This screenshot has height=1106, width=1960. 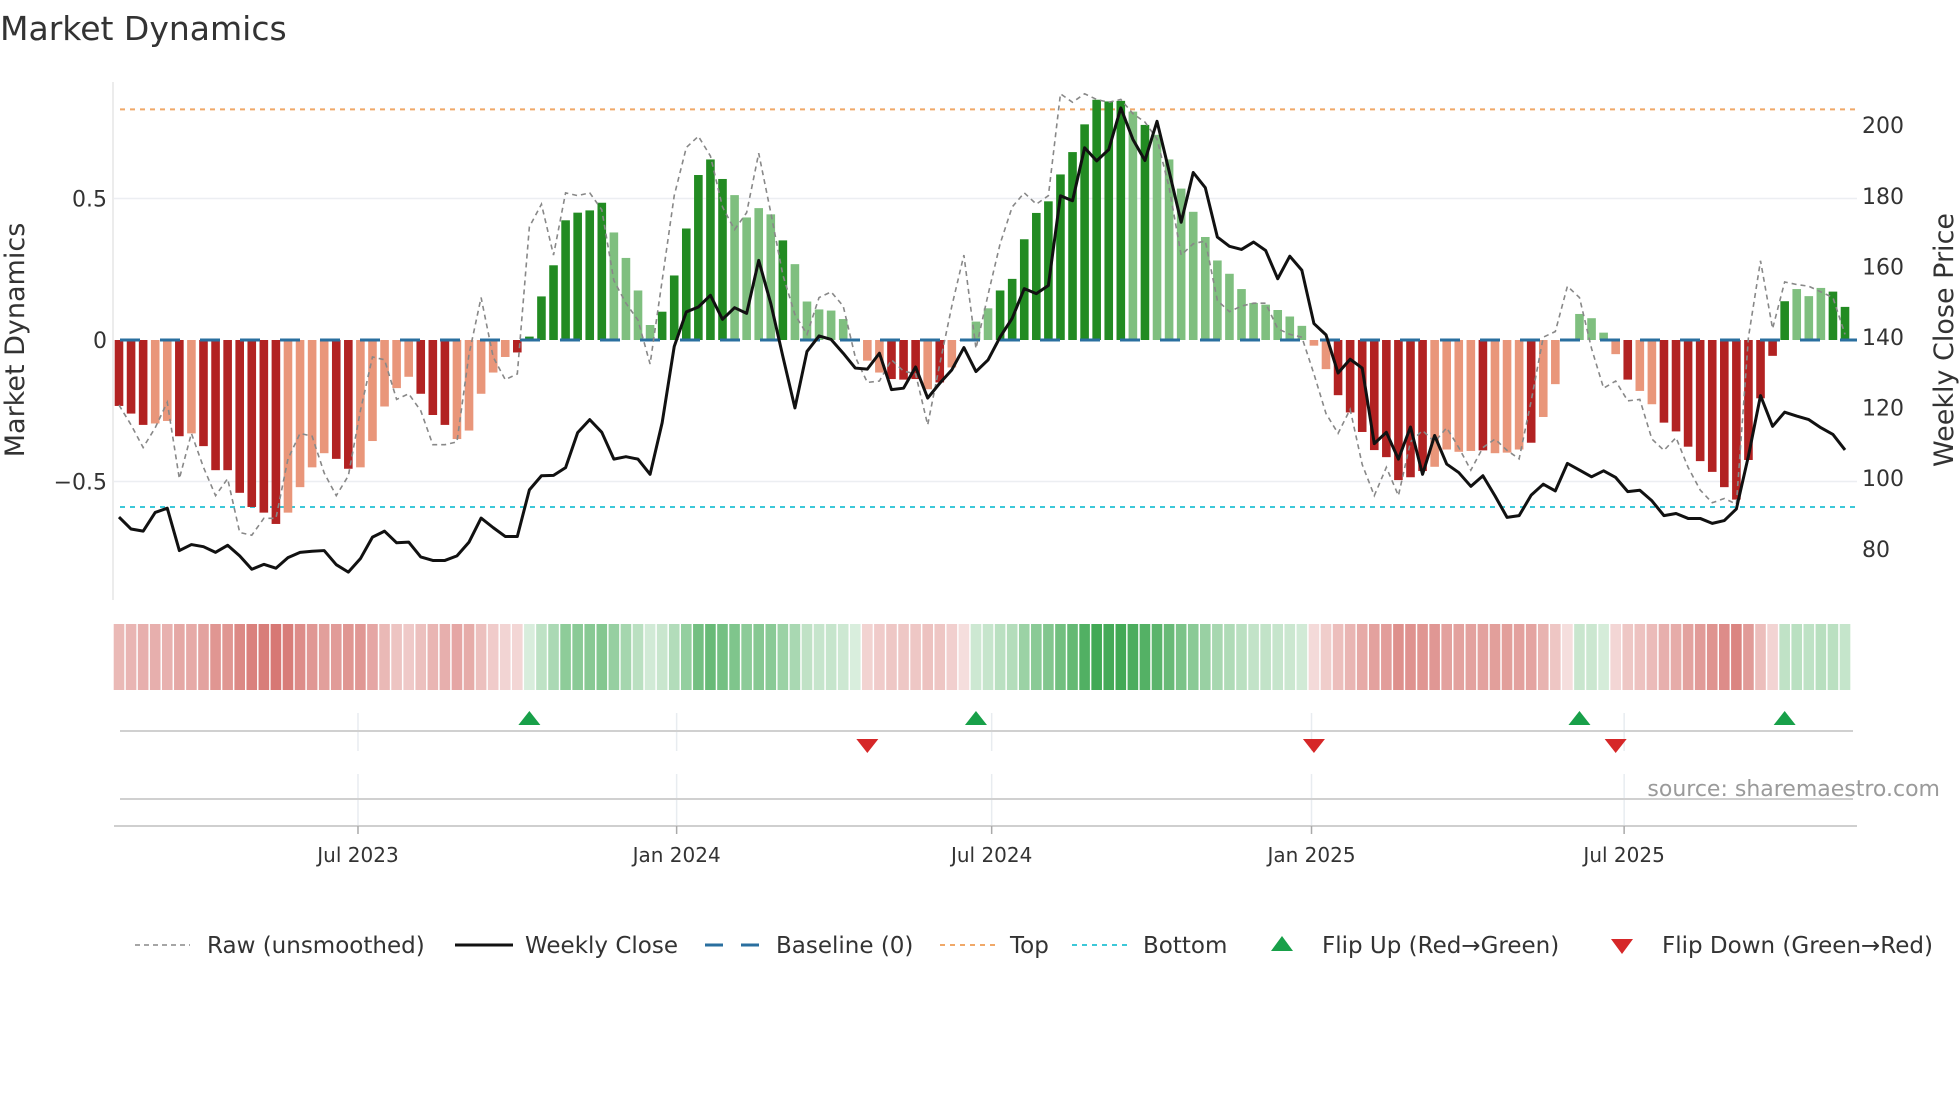 I want to click on source-credit: source: sharemaestro.com, so click(x=1793, y=789).